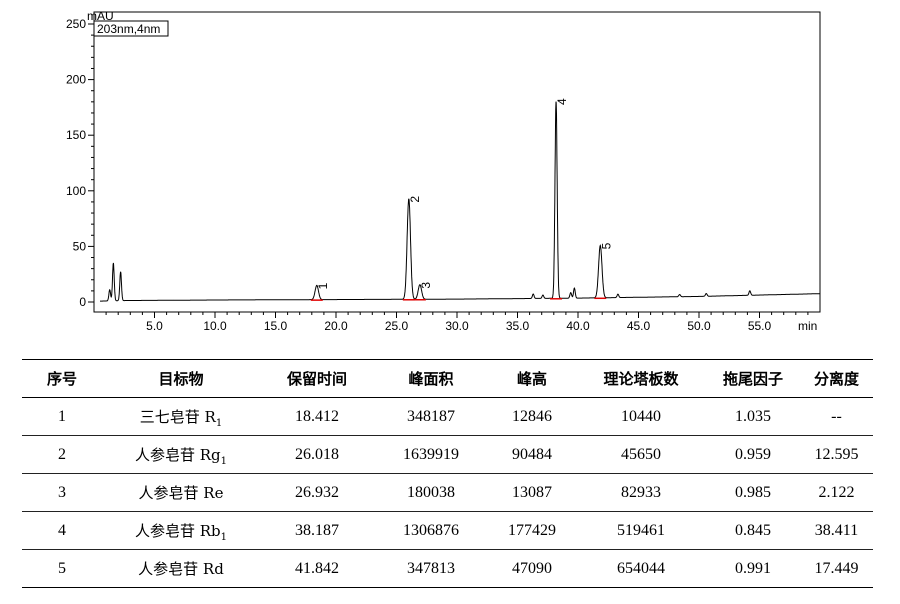 This screenshot has width=900, height=604. Describe the element at coordinates (76, 135) in the screenshot. I see `y-tick-label: 150` at that location.